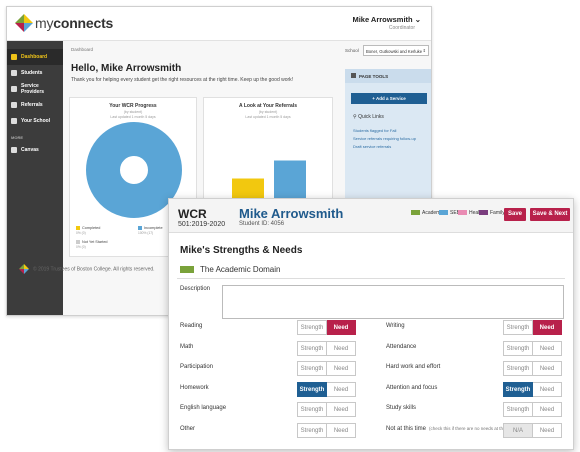 Image resolution: width=580 pixels, height=452 pixels. Describe the element at coordinates (82, 49) in the screenshot. I see `breadcrumb: Dashboard` at that location.